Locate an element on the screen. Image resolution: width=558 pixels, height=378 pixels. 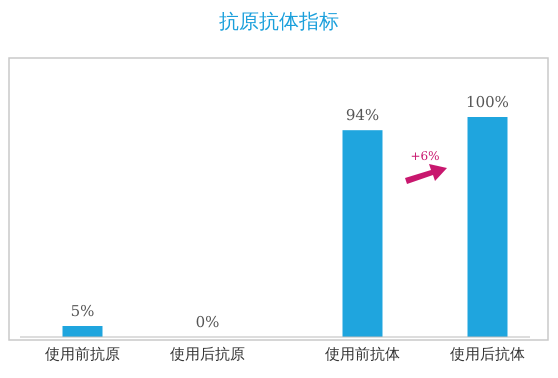
data-label: 94% is located at coordinates (363, 115).